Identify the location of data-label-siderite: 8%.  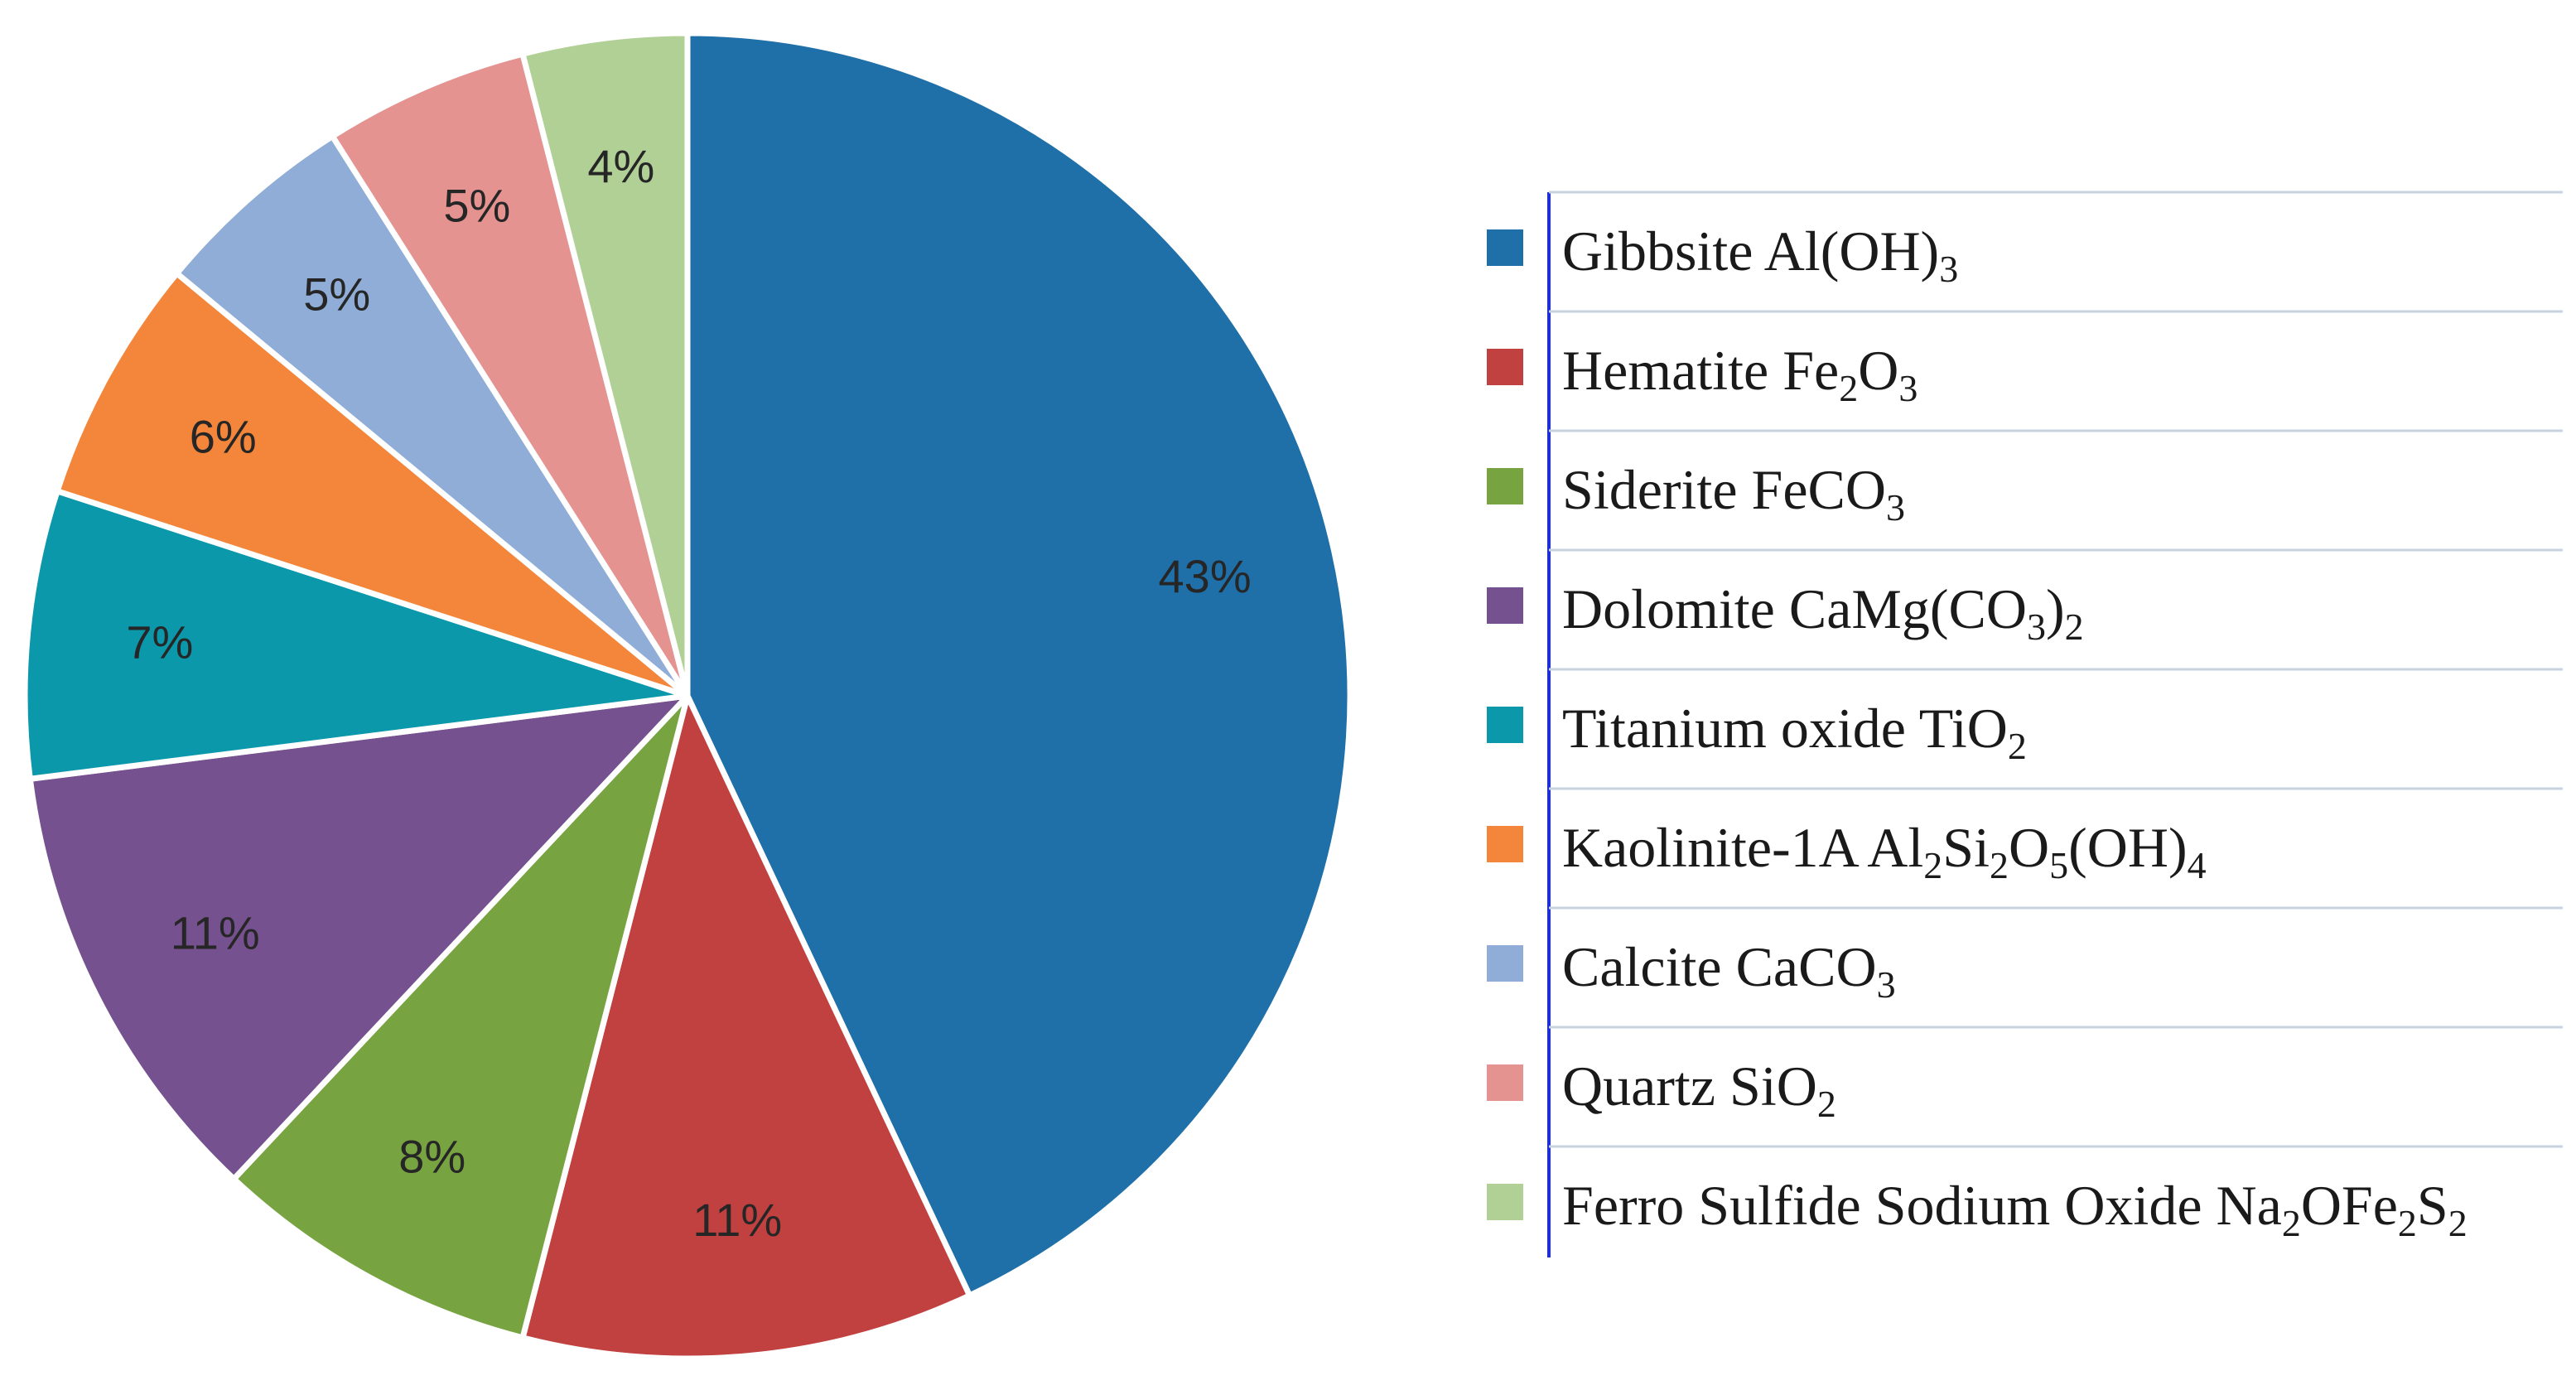
(432, 1157).